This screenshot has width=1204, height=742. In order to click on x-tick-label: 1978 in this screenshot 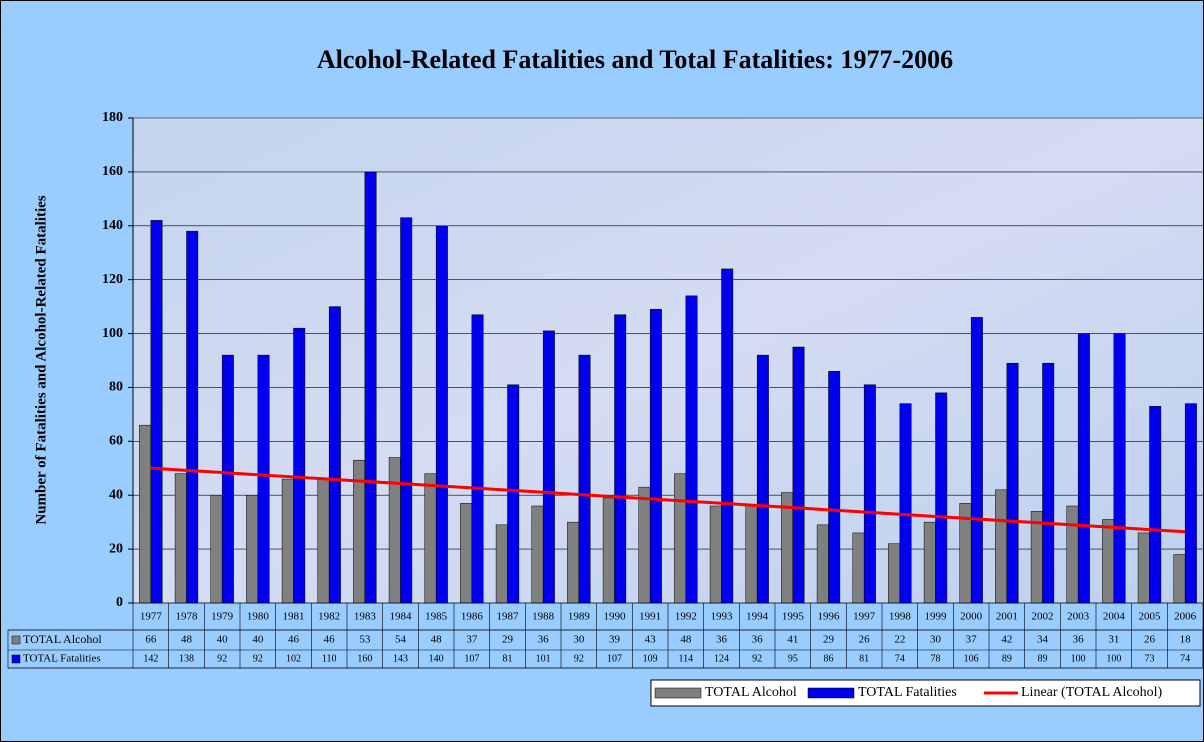, I will do `click(187, 617)`.